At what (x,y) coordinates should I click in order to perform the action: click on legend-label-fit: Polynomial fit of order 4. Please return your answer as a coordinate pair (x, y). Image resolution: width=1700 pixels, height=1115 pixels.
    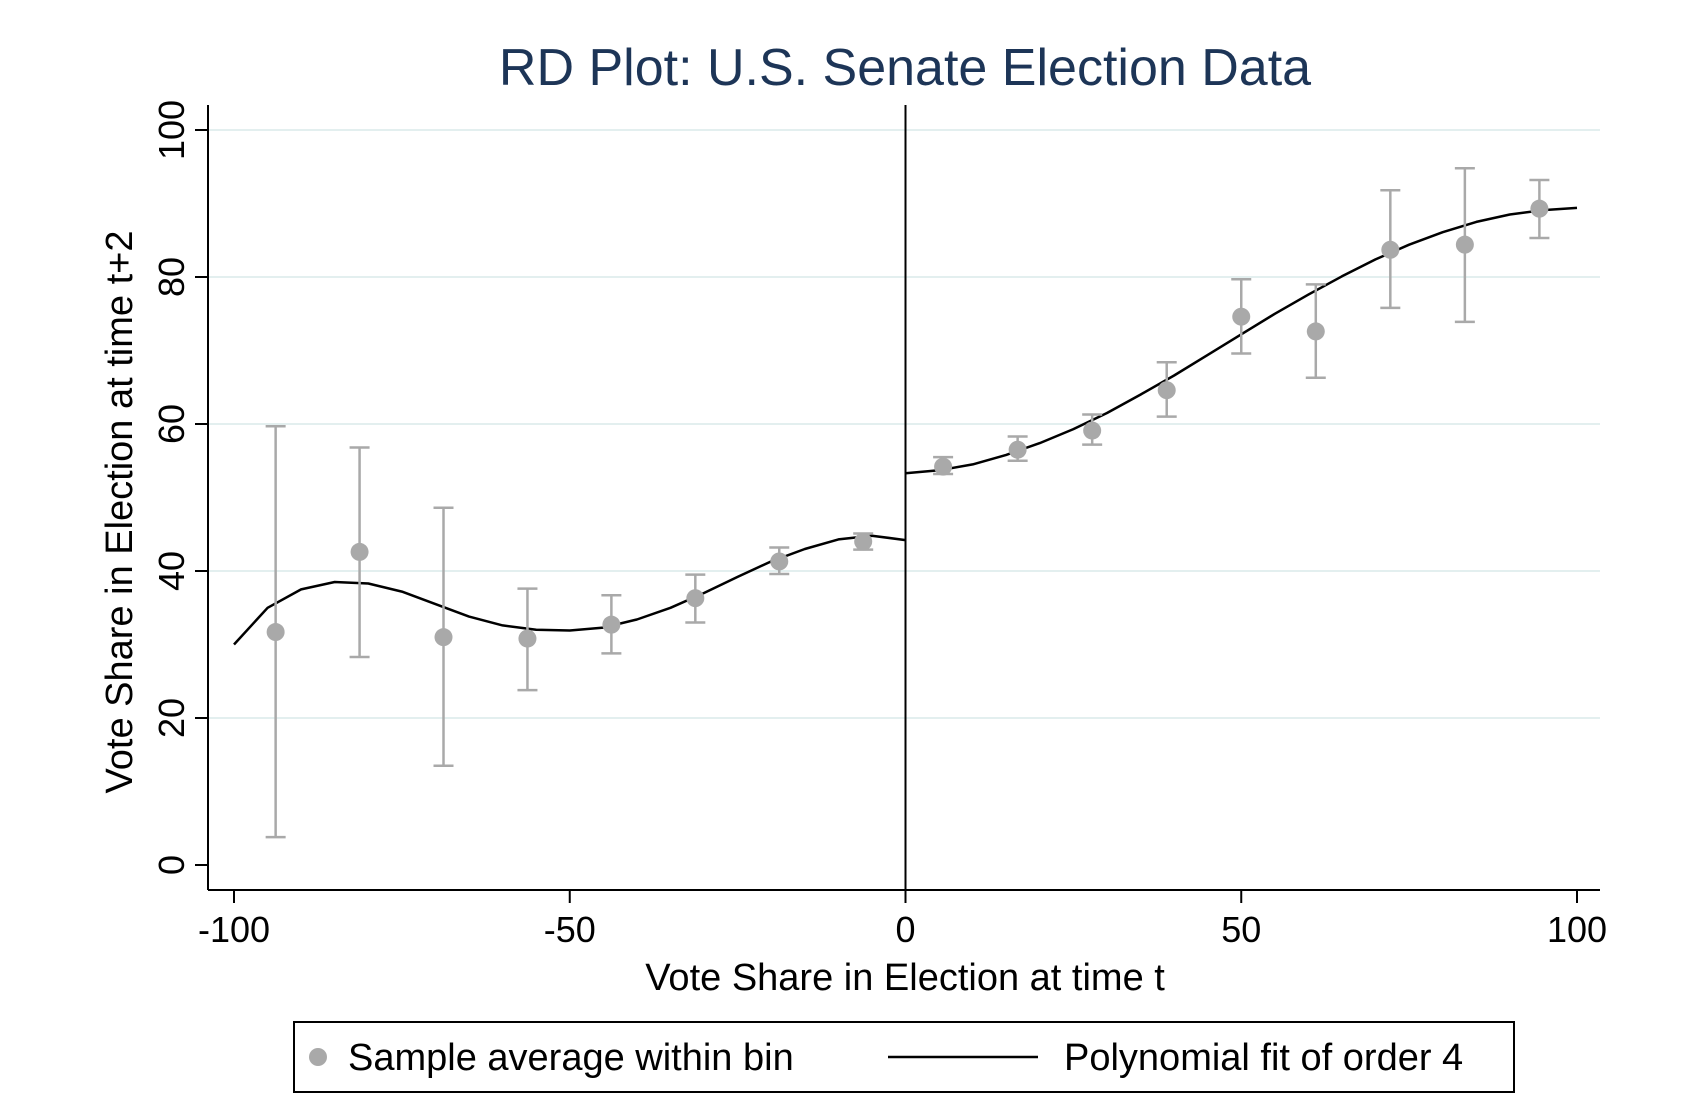
    Looking at the image, I should click on (1263, 1058).